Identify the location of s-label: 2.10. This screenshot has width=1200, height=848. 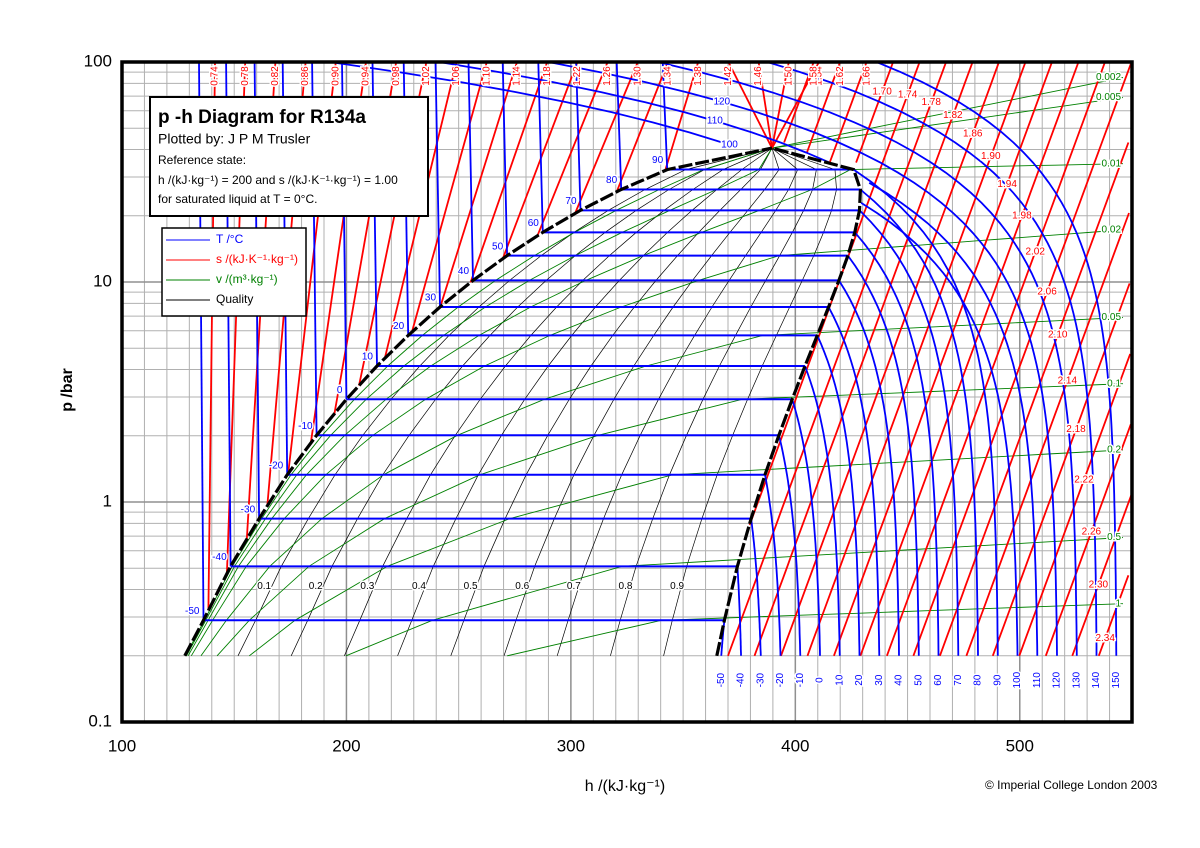
(1058, 334).